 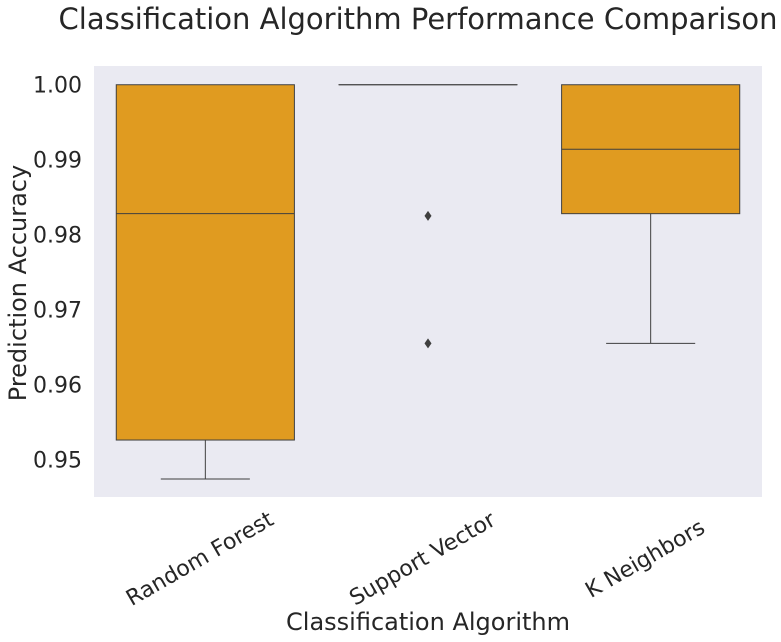 What do you see at coordinates (18, 283) in the screenshot?
I see `y-axis-label: Prediction Accuracy` at bounding box center [18, 283].